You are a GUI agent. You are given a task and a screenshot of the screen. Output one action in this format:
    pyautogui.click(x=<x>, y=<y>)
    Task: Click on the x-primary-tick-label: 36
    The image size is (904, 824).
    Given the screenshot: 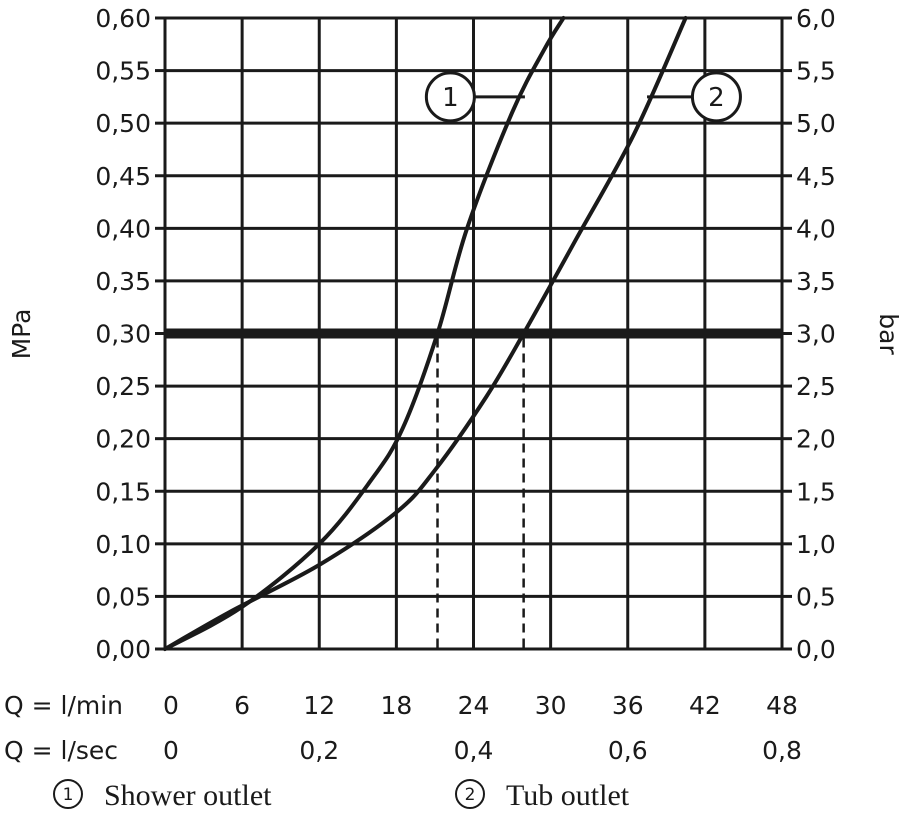 What is the action you would take?
    pyautogui.click(x=628, y=705)
    